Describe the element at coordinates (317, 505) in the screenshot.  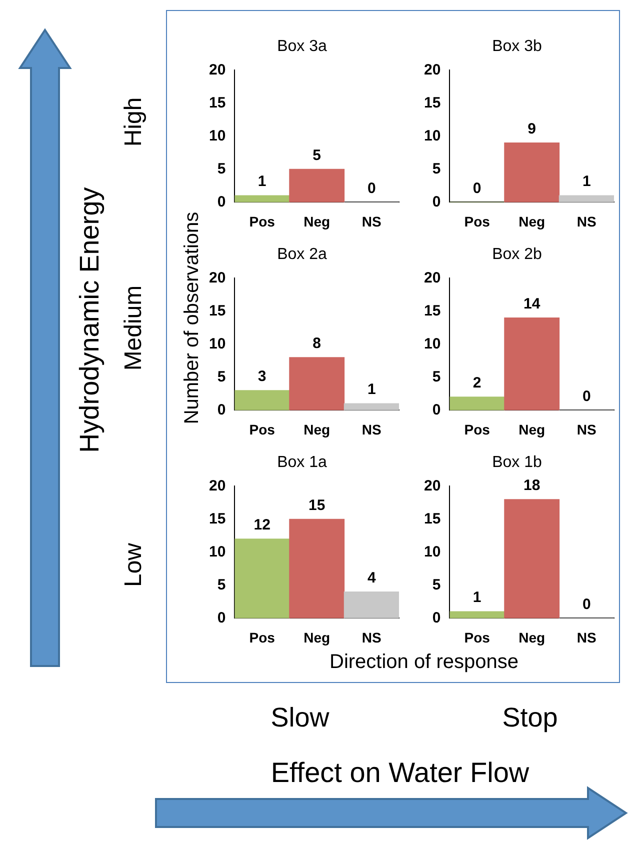
I see `data-label: 15` at that location.